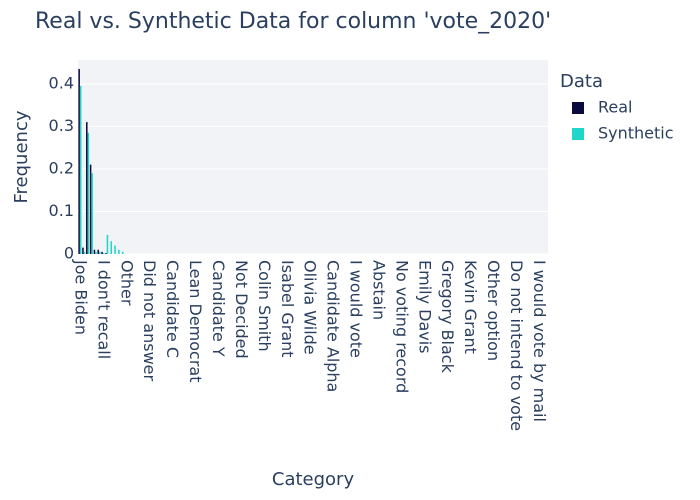 This screenshot has width=700, height=500. I want to click on x-tick-label: Colin Smith, so click(264, 306).